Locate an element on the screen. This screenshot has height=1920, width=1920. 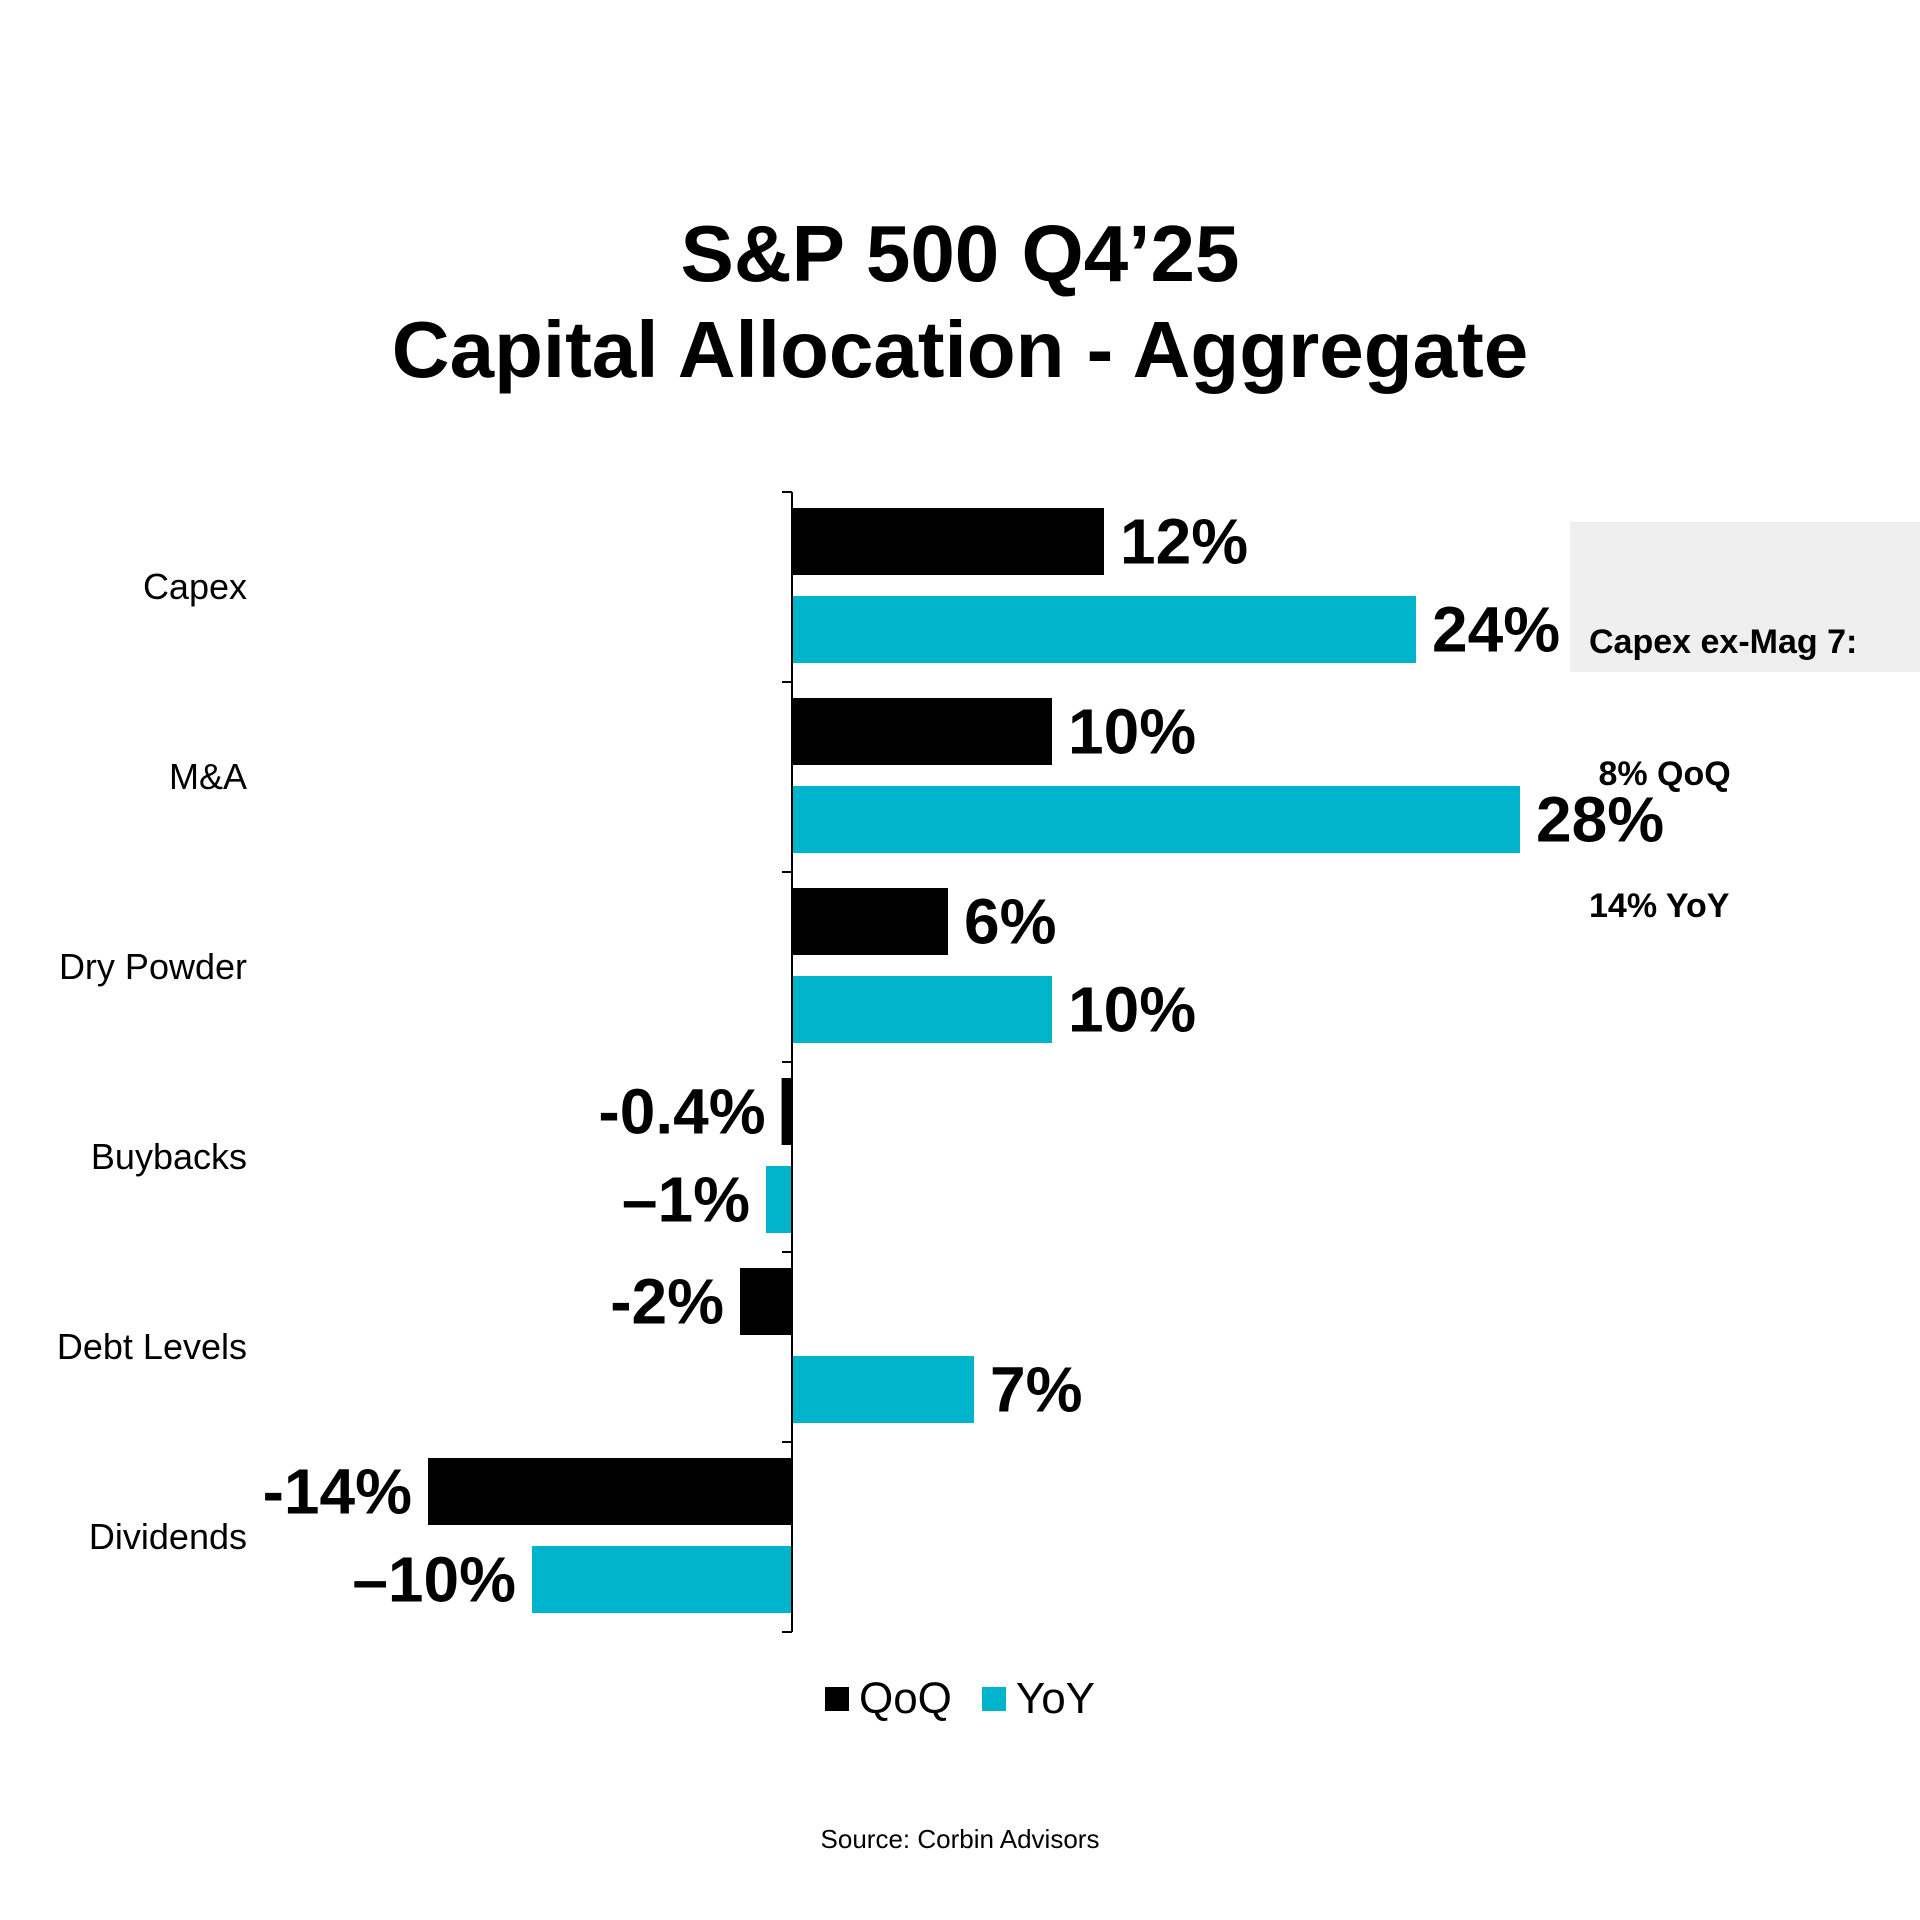
data-label-debt-levels-yoy: 7% is located at coordinates (1036, 1390).